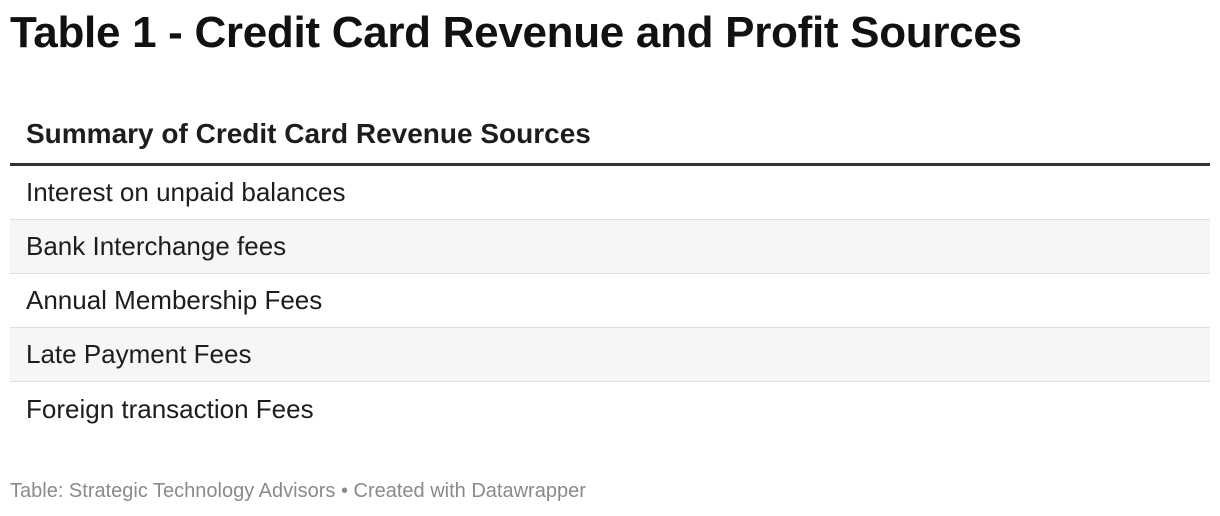 The image size is (1220, 516). I want to click on table-cell: Annual Membership Fees, so click(174, 300).